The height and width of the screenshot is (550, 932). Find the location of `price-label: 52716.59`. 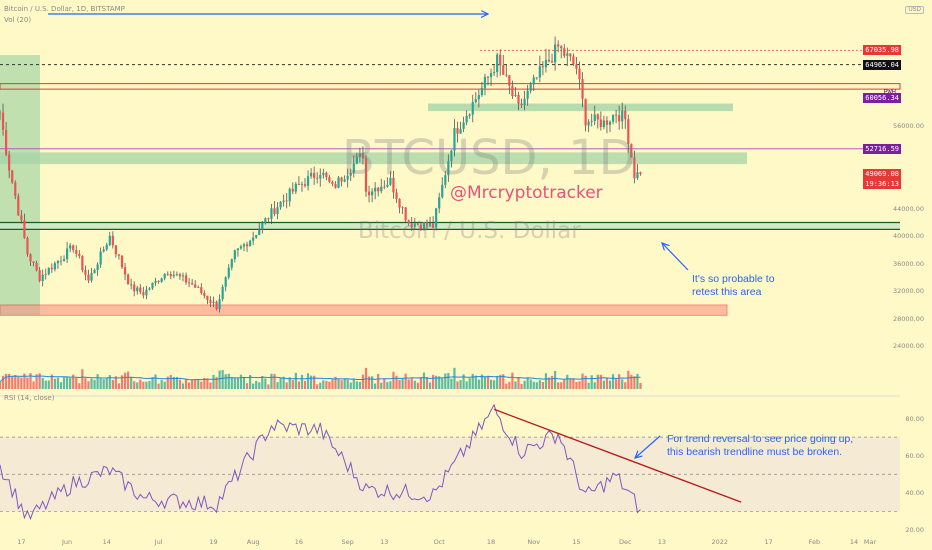

price-label: 52716.59 is located at coordinates (882, 148).